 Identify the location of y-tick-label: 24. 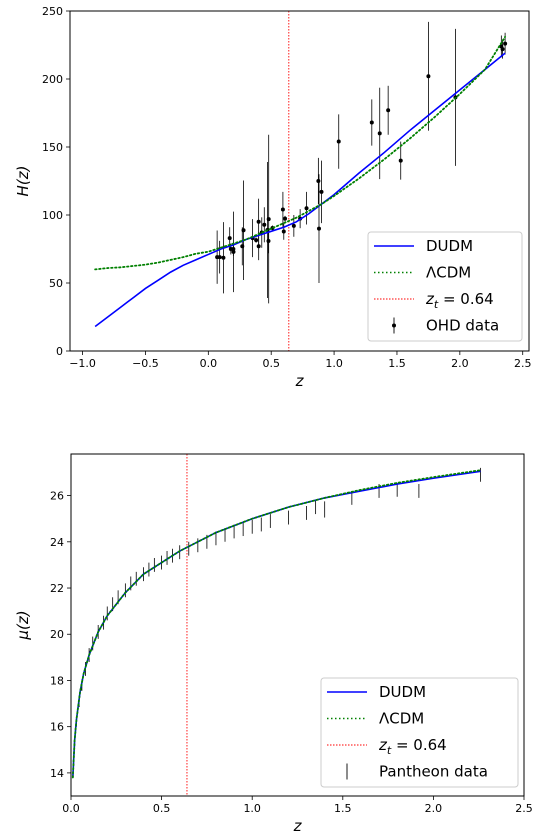
(57, 542).